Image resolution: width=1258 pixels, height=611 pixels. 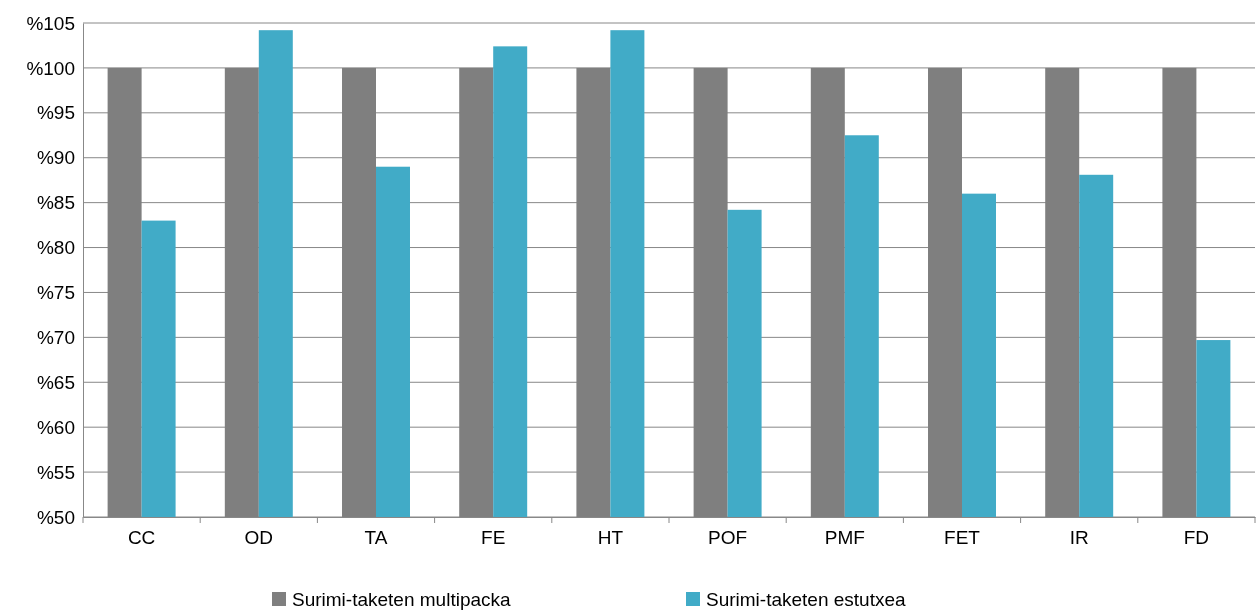 What do you see at coordinates (402, 599) in the screenshot?
I see `legend-label: Surimi-taketen multipacka` at bounding box center [402, 599].